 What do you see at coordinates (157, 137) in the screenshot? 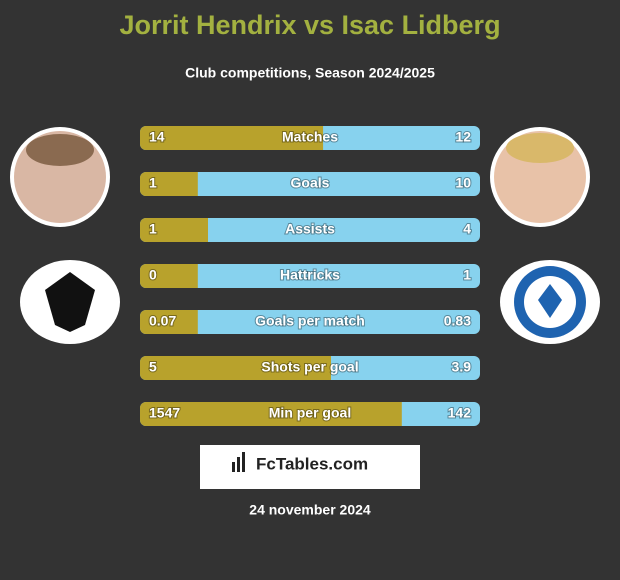
I see `value-label-left: 14` at bounding box center [157, 137].